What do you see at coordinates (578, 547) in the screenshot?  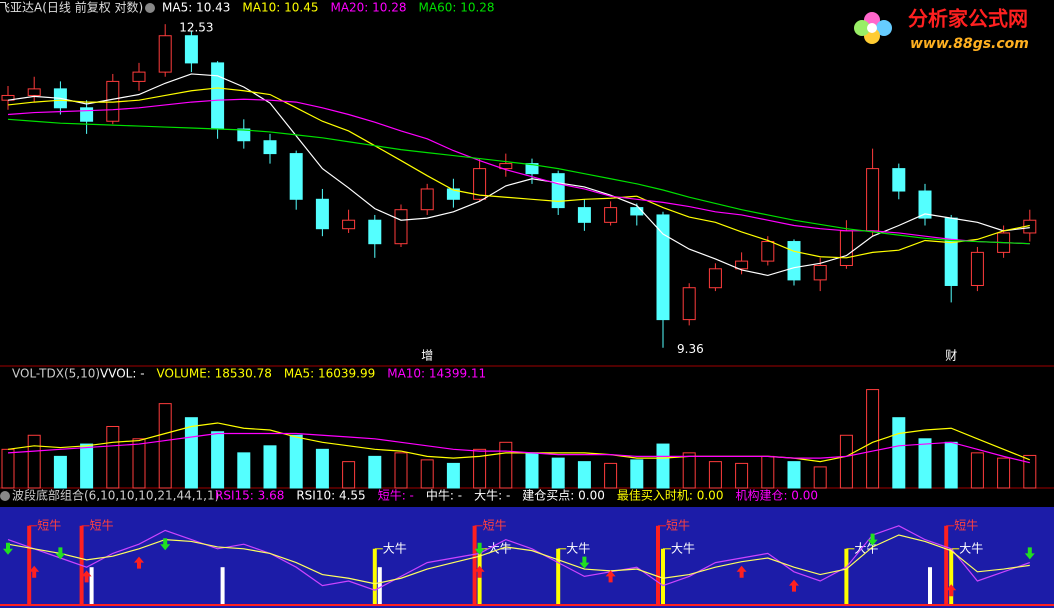 I see `signal-label: 大牛` at bounding box center [578, 547].